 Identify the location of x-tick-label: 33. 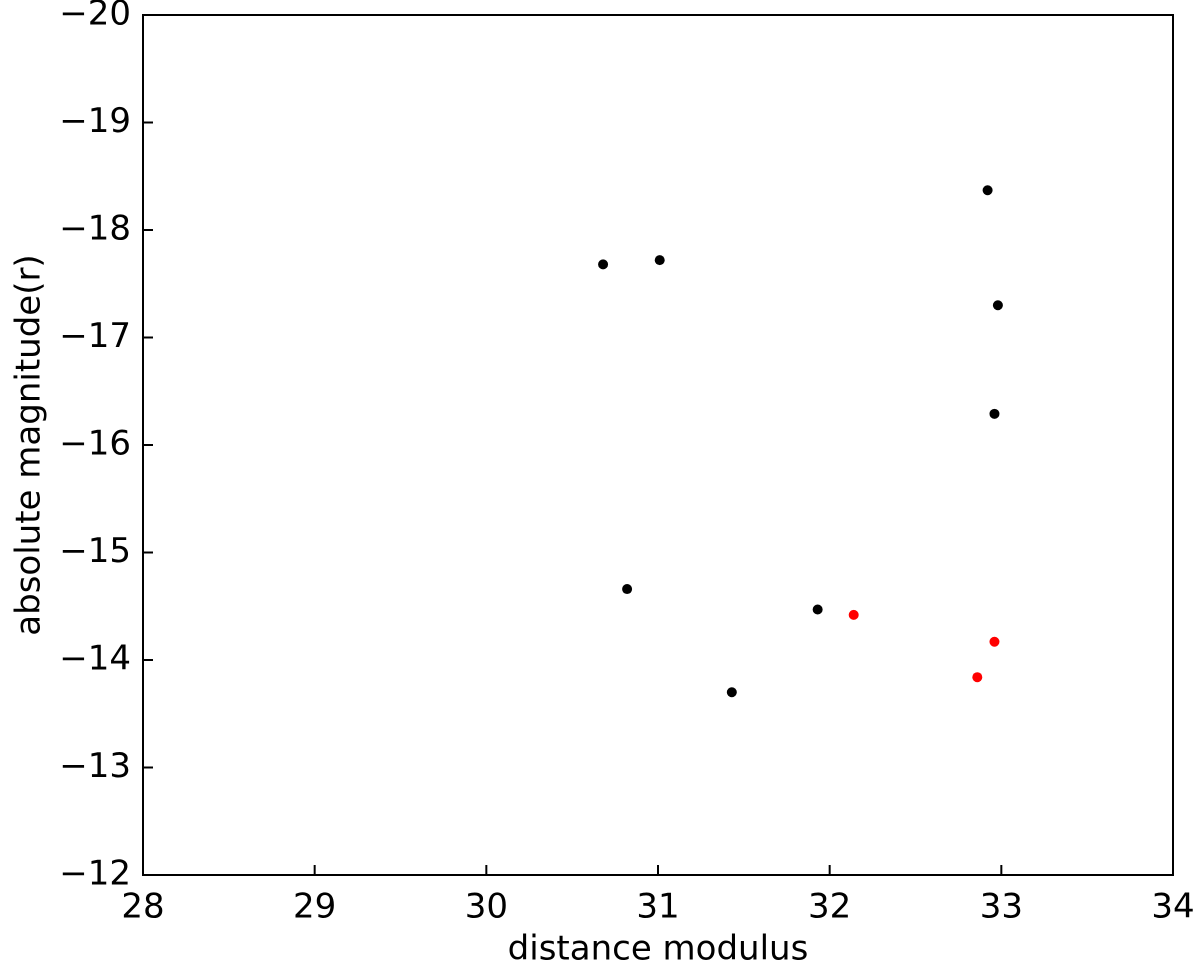
(1001, 907).